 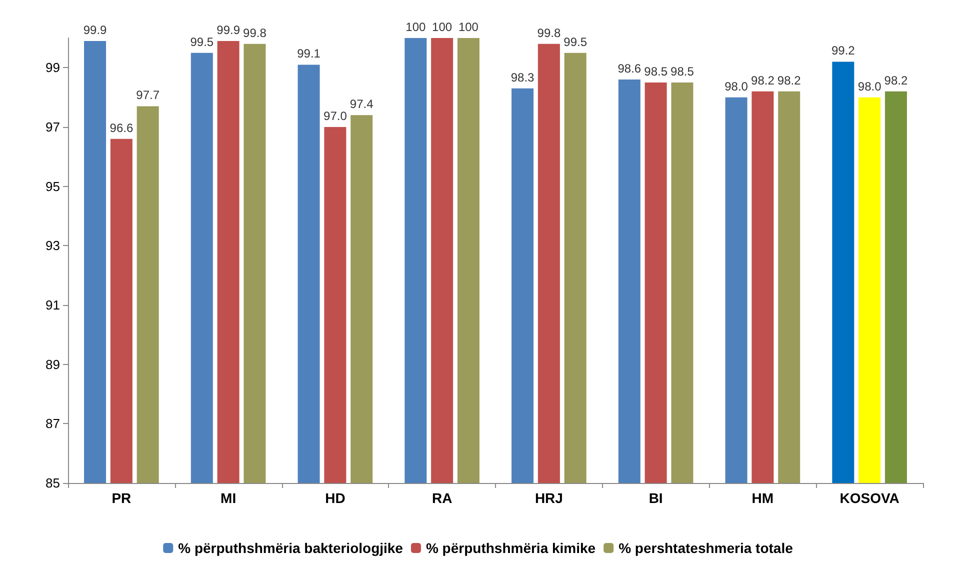 I want to click on data-label: 98.3, so click(x=522, y=77).